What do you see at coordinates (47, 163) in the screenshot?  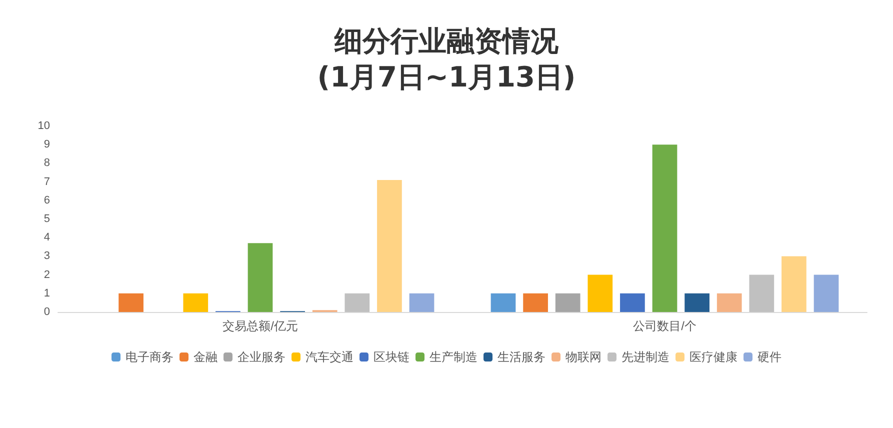 I see `y-tick-label: 8` at bounding box center [47, 163].